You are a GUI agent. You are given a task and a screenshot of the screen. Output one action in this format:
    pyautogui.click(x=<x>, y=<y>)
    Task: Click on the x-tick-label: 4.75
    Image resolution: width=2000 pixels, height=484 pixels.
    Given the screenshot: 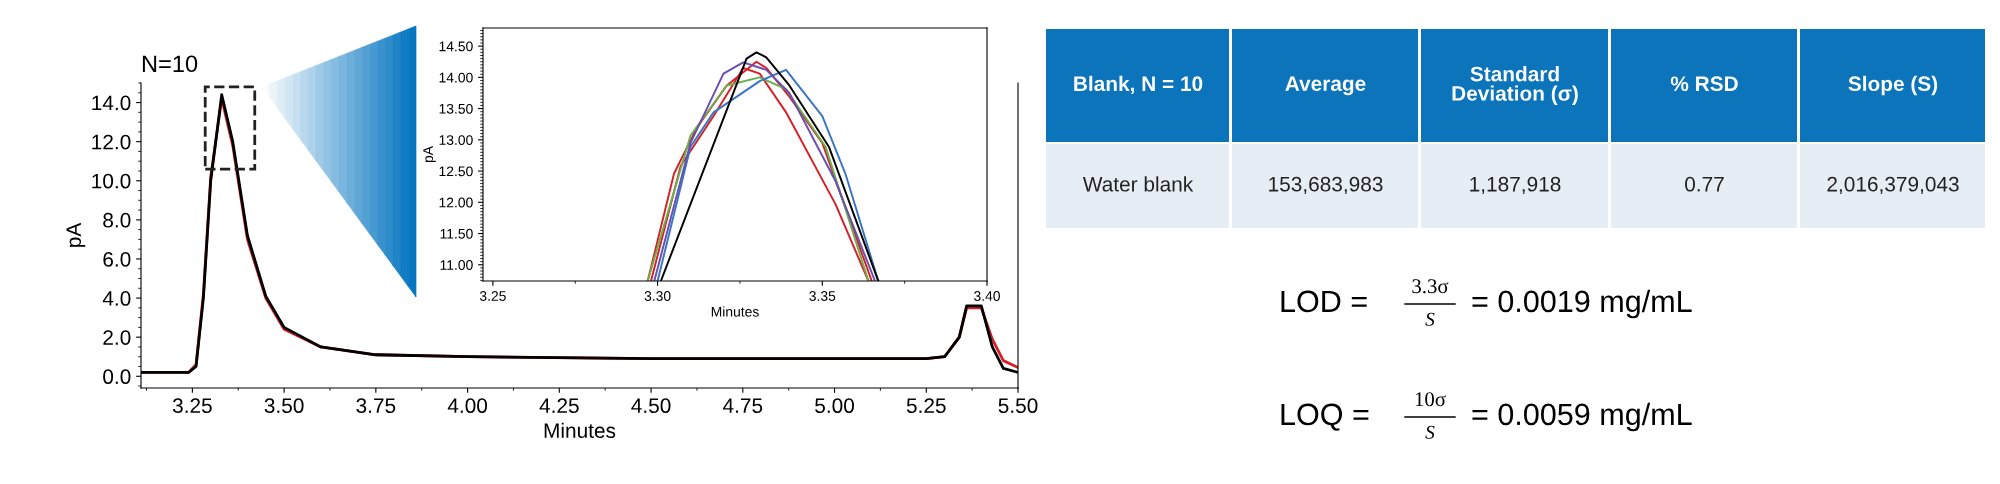 What is the action you would take?
    pyautogui.click(x=743, y=406)
    